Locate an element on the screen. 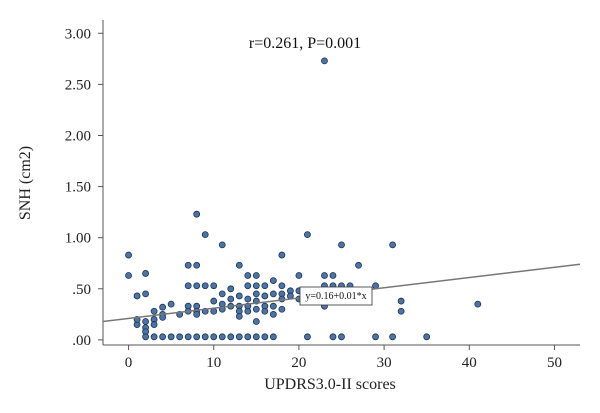  x-tick-label: 50 is located at coordinates (554, 363).